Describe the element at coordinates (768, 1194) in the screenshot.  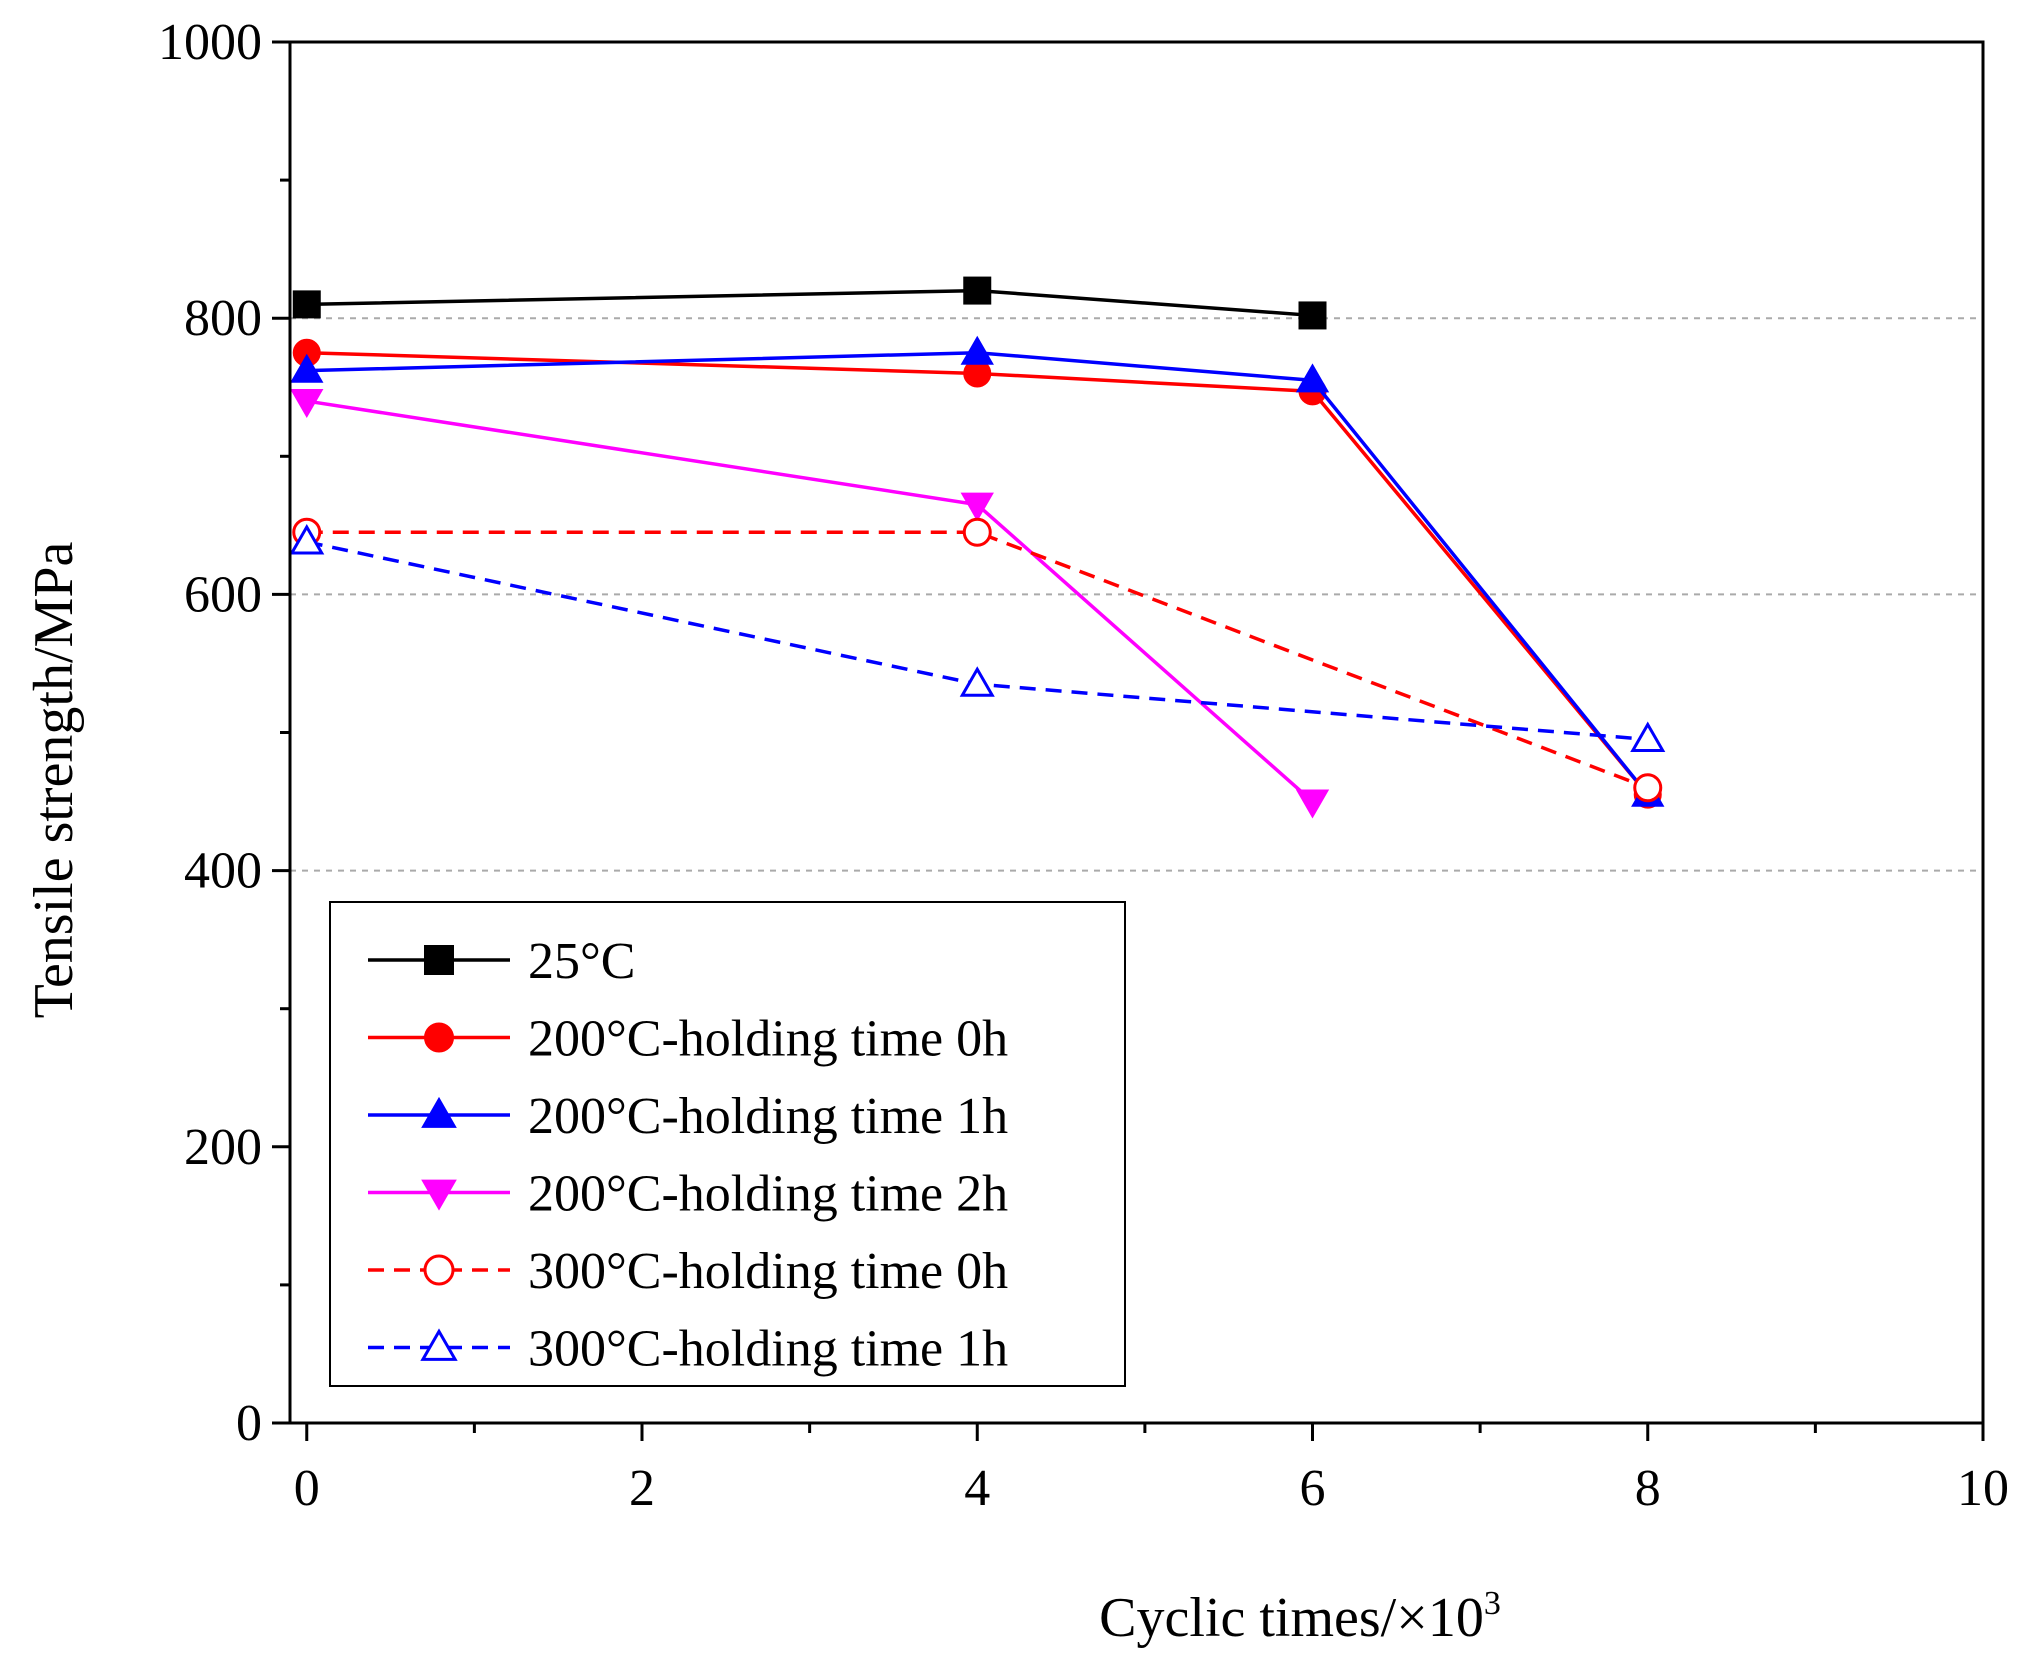
I see `legend-label: 200°C-holding time 2h` at that location.